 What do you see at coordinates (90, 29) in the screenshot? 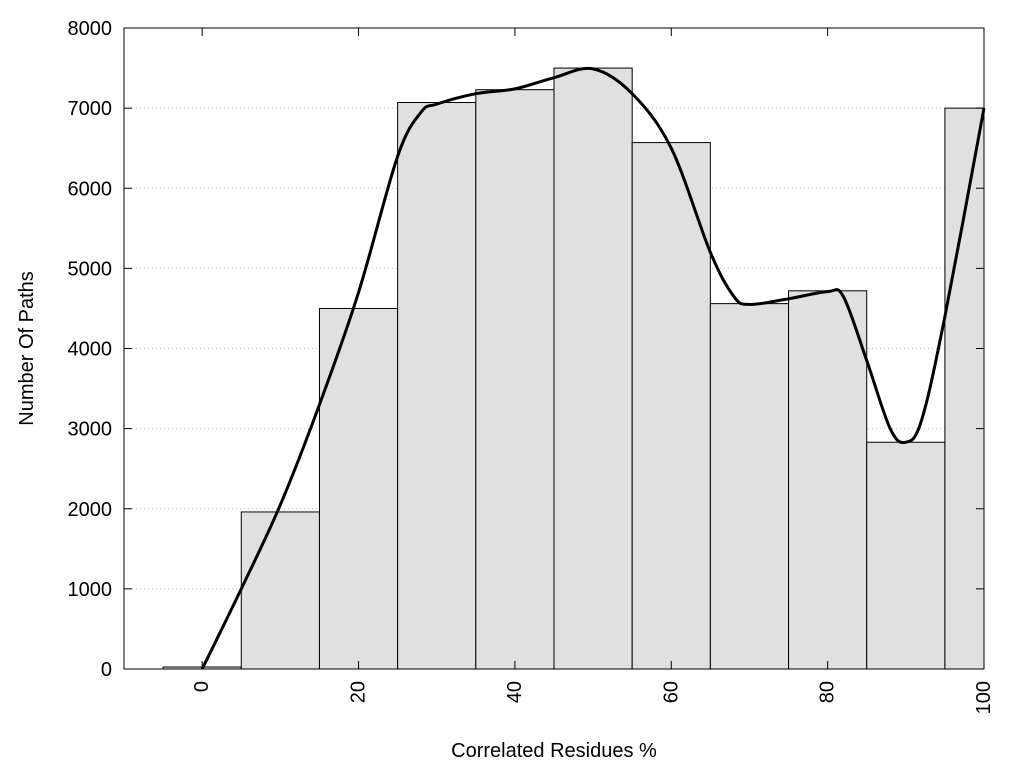
I see `y-tick-label: 8000` at bounding box center [90, 29].